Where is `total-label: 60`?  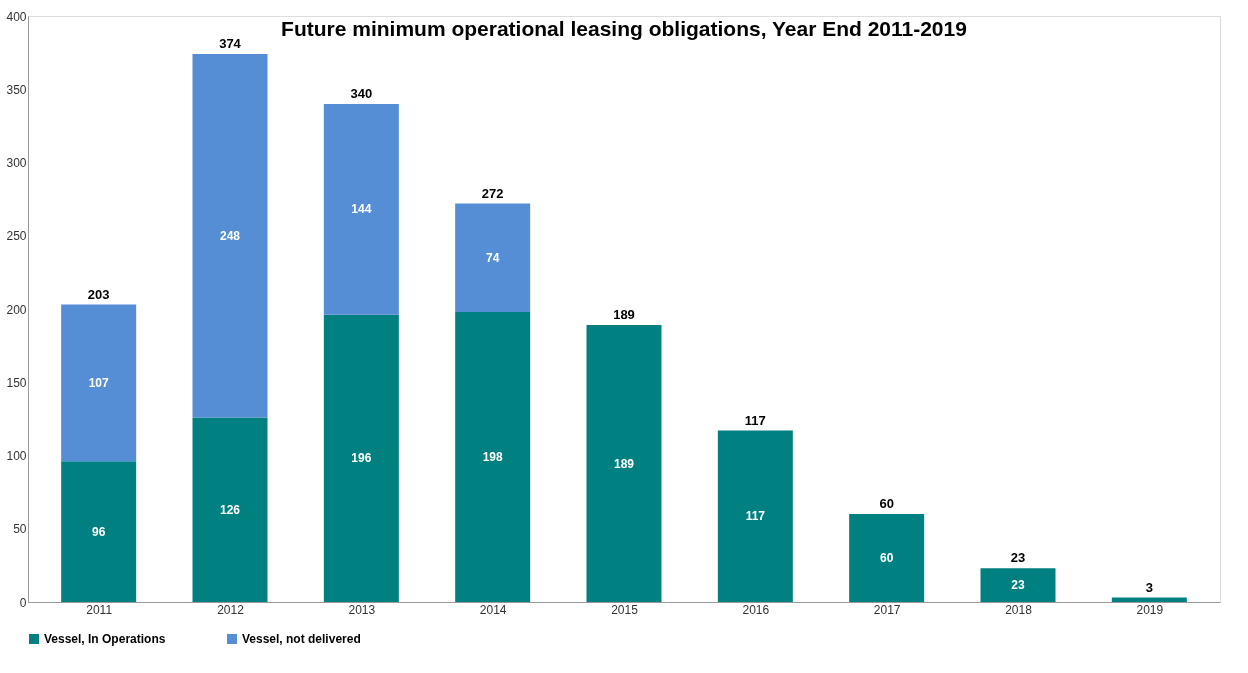
total-label: 60 is located at coordinates (886, 504).